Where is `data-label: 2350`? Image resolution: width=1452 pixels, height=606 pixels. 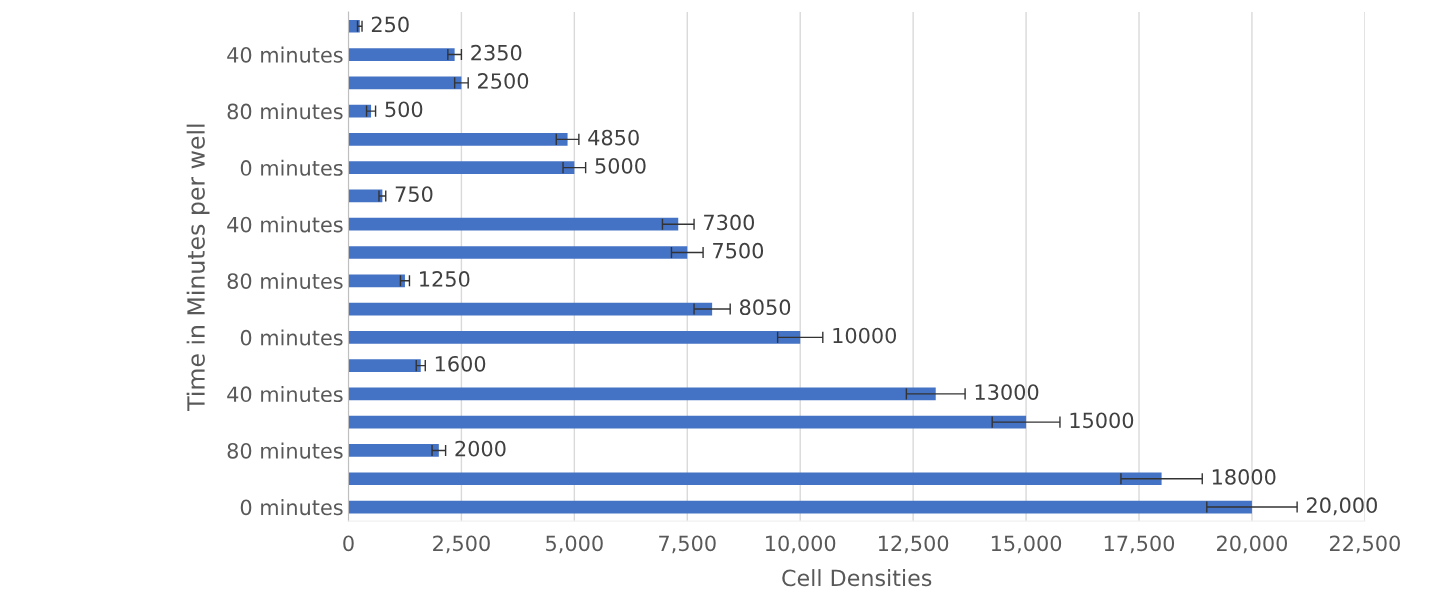
data-label: 2350 is located at coordinates (496, 52).